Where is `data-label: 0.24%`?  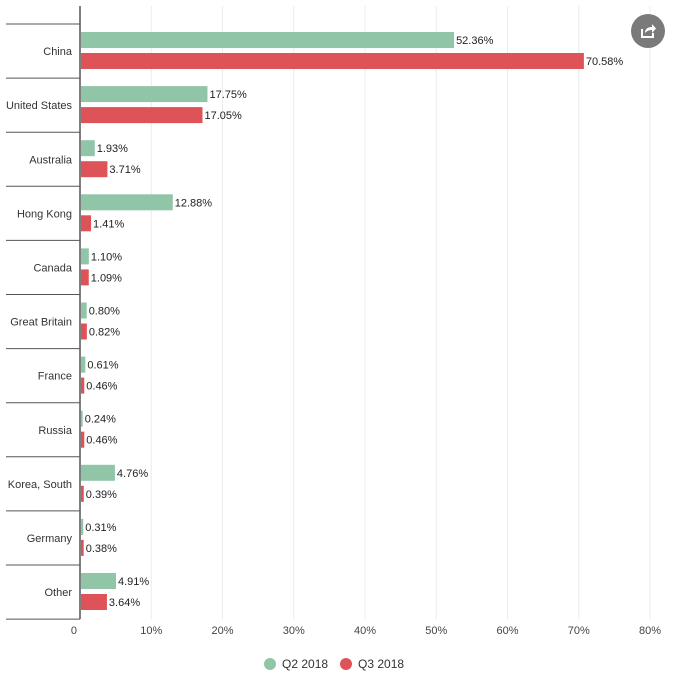 data-label: 0.24% is located at coordinates (100, 420).